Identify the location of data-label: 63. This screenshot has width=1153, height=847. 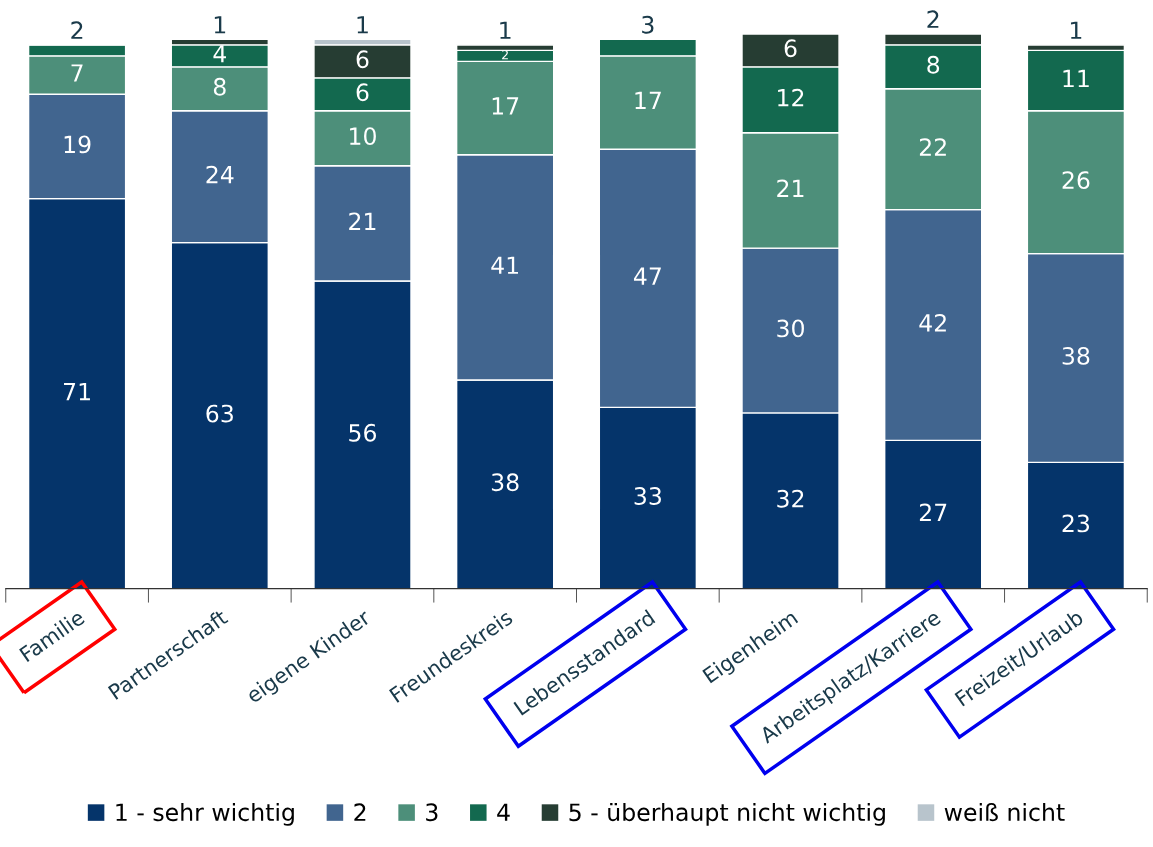
(219, 413).